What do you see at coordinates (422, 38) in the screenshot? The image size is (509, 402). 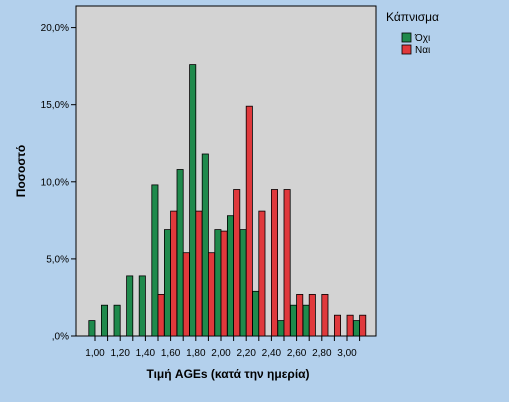 I see `legend-label-series-0: Όχι` at bounding box center [422, 38].